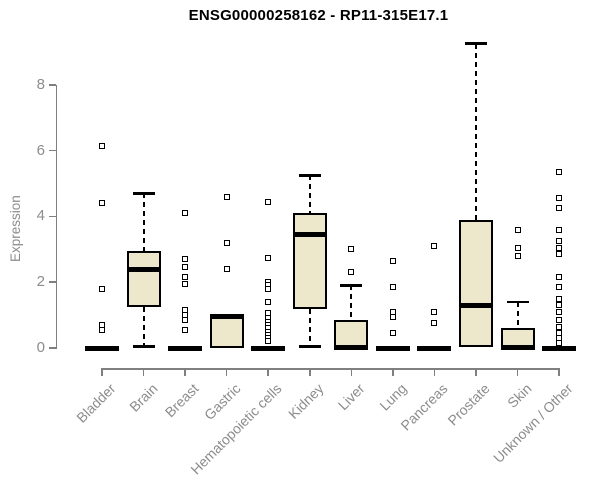  What do you see at coordinates (40, 282) in the screenshot?
I see `y-tick-label: 2` at bounding box center [40, 282].